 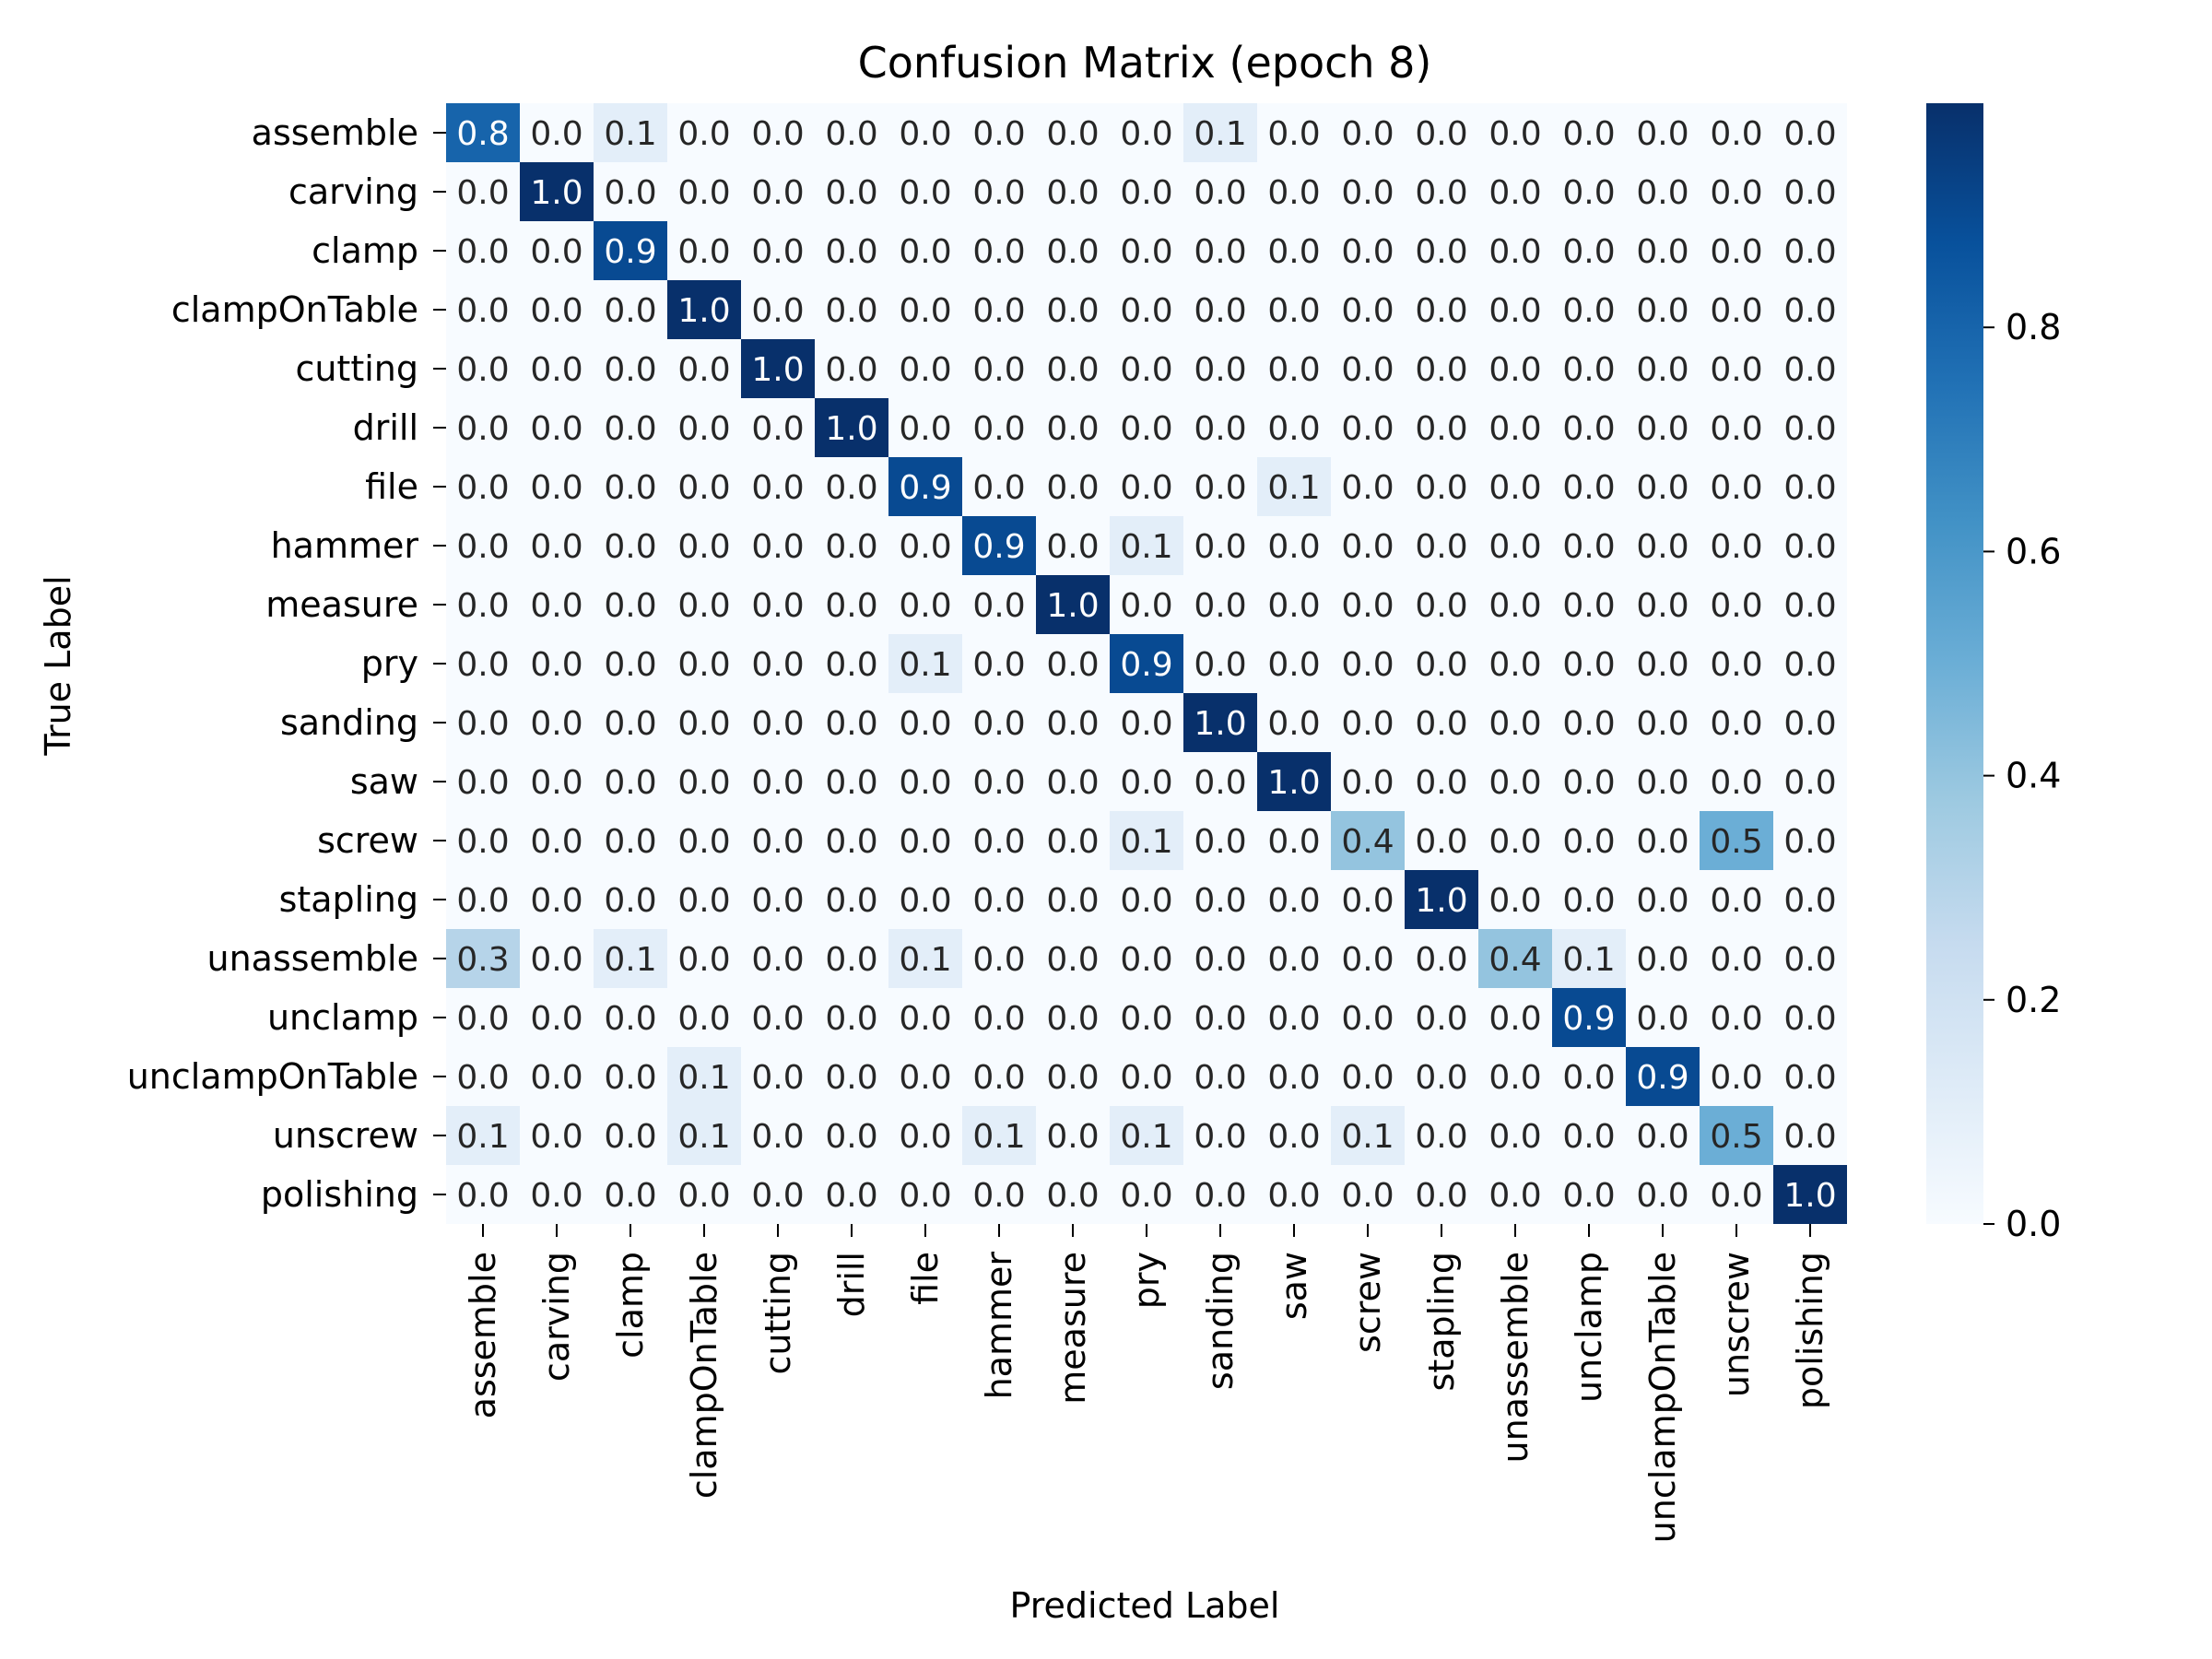 I want to click on cell-value-label: 0.9, so click(x=1588, y=1019).